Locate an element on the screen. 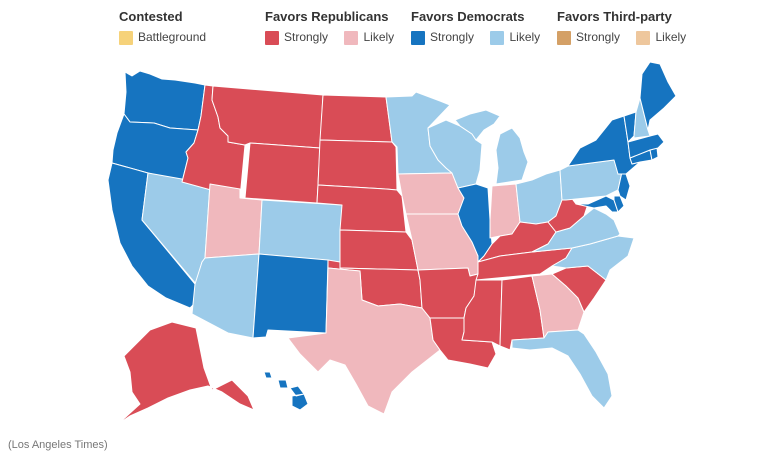 This screenshot has height=460, width=771. legend-row-third-party: Strongly Likely is located at coordinates (627, 37).